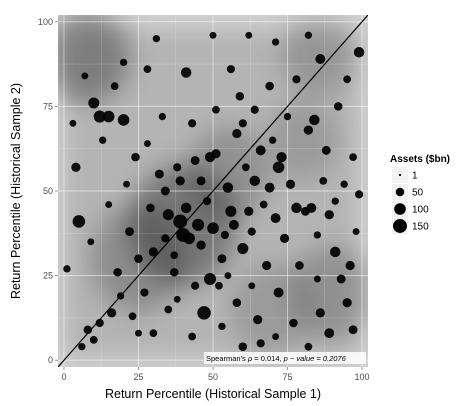 This screenshot has height=406, width=474. Describe the element at coordinates (420, 210) in the screenshot. I see `legend-label-2: 100` at that location.